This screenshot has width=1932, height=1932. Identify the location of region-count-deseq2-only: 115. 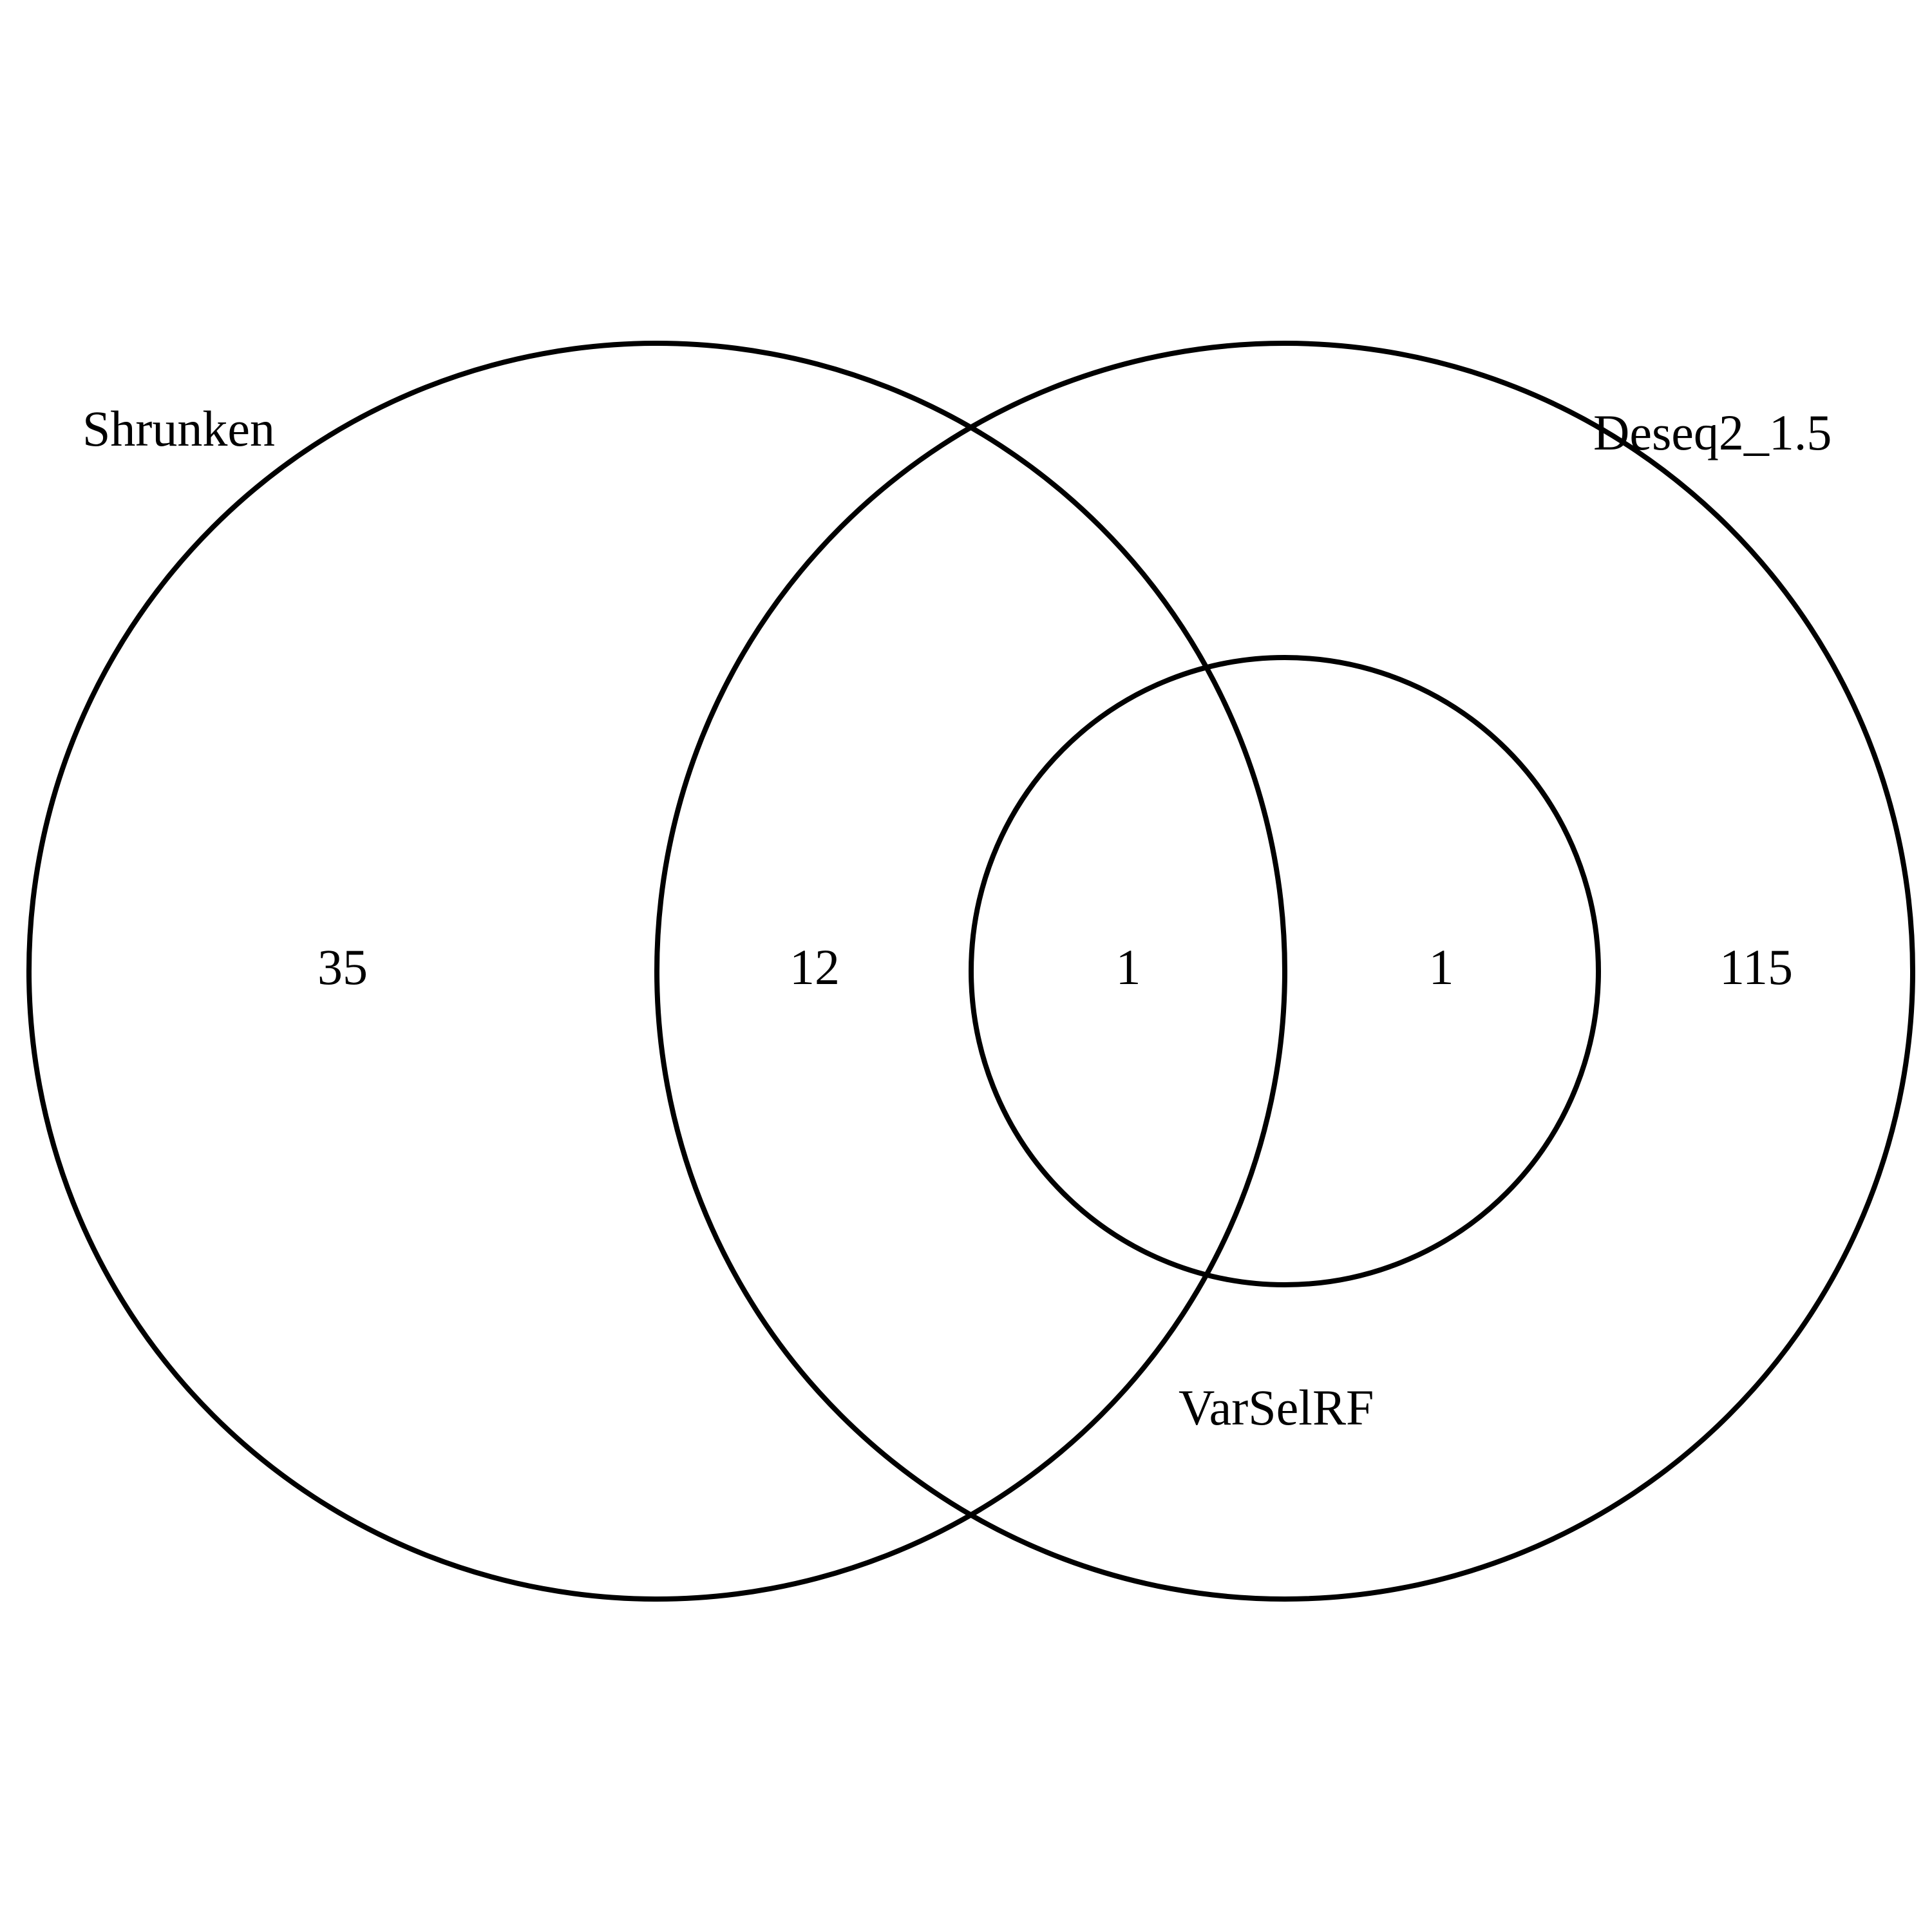
(1756, 967).